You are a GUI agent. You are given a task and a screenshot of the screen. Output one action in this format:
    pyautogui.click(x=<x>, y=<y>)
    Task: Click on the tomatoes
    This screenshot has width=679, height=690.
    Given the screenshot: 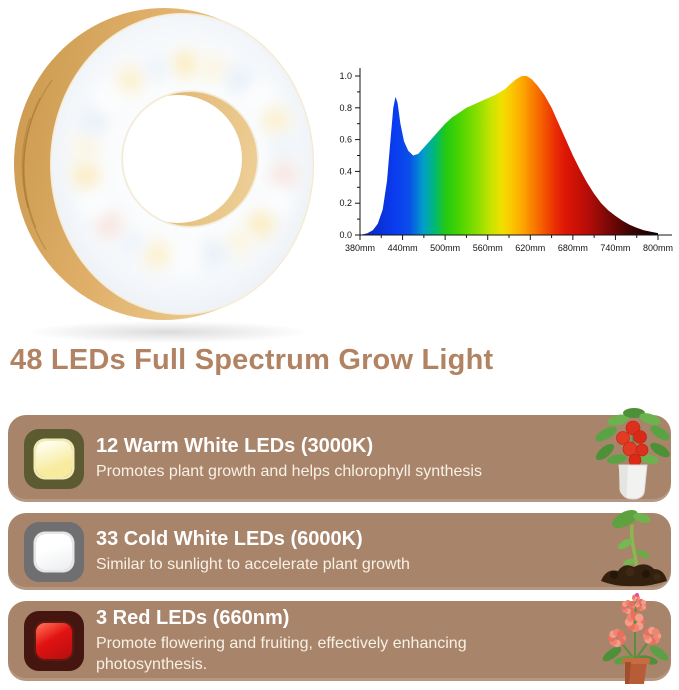 What is the action you would take?
    pyautogui.click(x=632, y=443)
    